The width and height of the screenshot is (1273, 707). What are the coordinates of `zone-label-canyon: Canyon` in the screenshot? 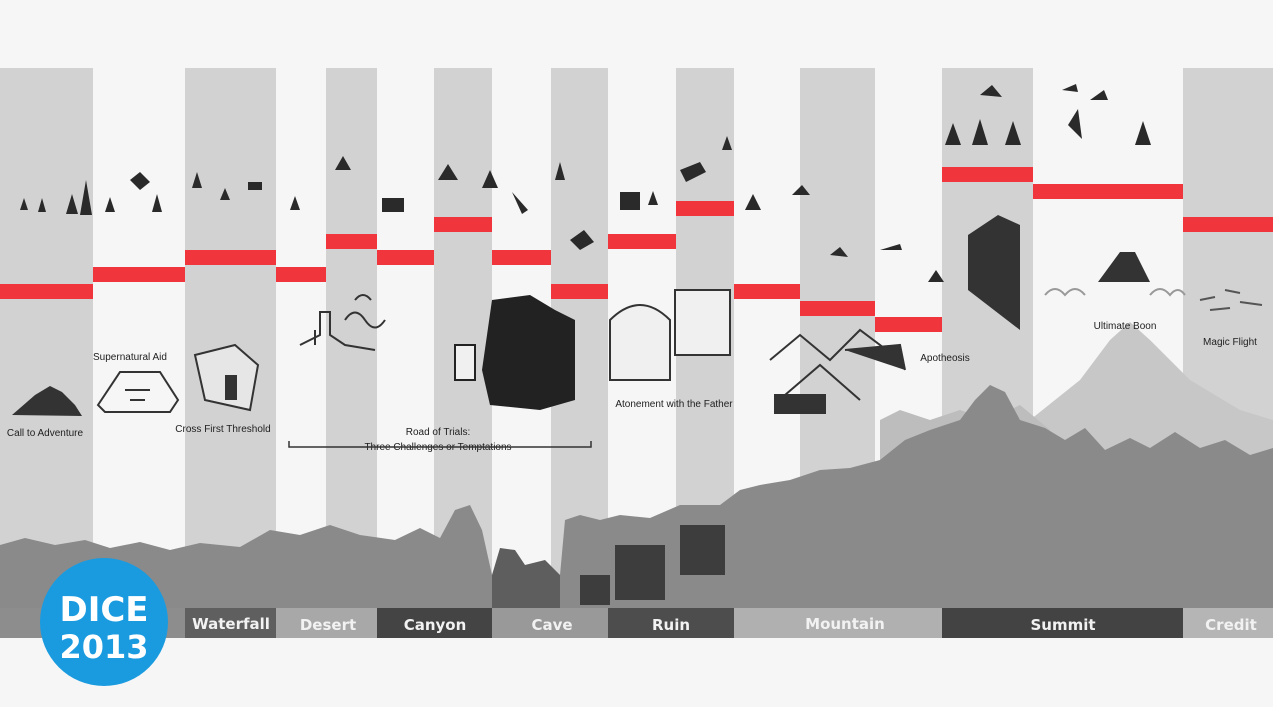 It's located at (435, 625).